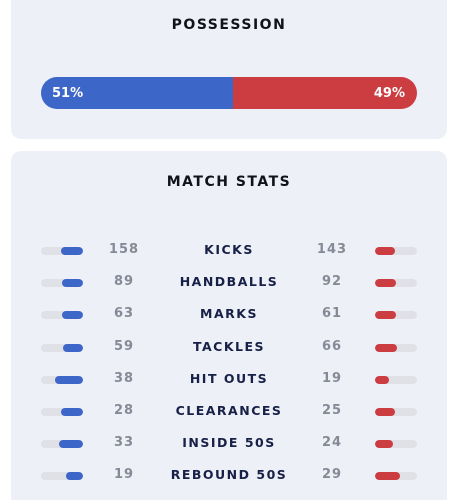 The width and height of the screenshot is (458, 500). Describe the element at coordinates (68, 93) in the screenshot. I see `possession-home-value: 51%` at that location.